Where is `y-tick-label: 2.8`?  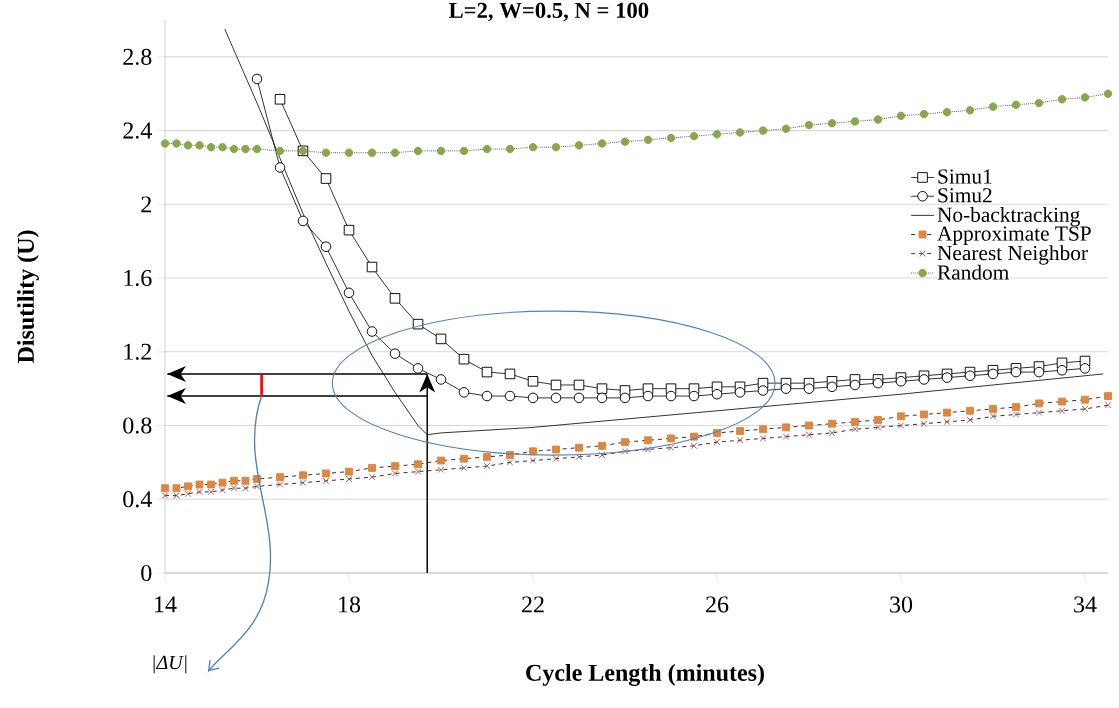 y-tick-label: 2.8 is located at coordinates (137, 57).